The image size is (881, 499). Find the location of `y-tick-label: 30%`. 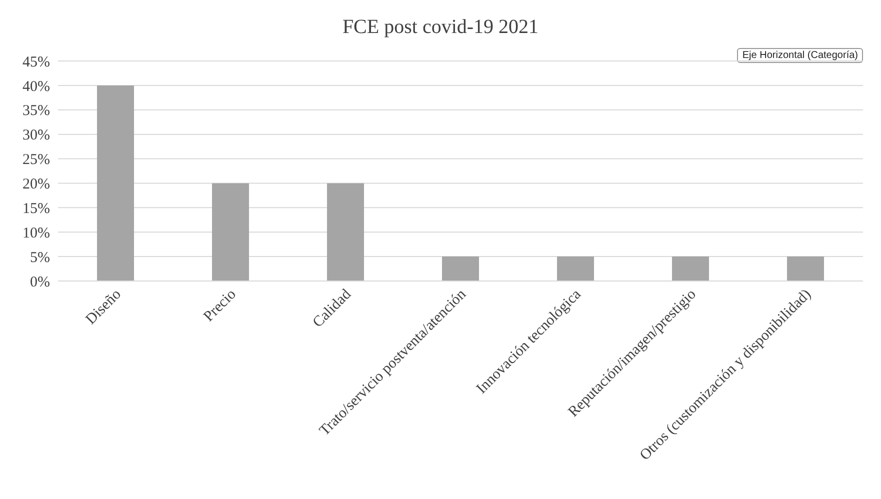

y-tick-label: 30% is located at coordinates (36, 136).